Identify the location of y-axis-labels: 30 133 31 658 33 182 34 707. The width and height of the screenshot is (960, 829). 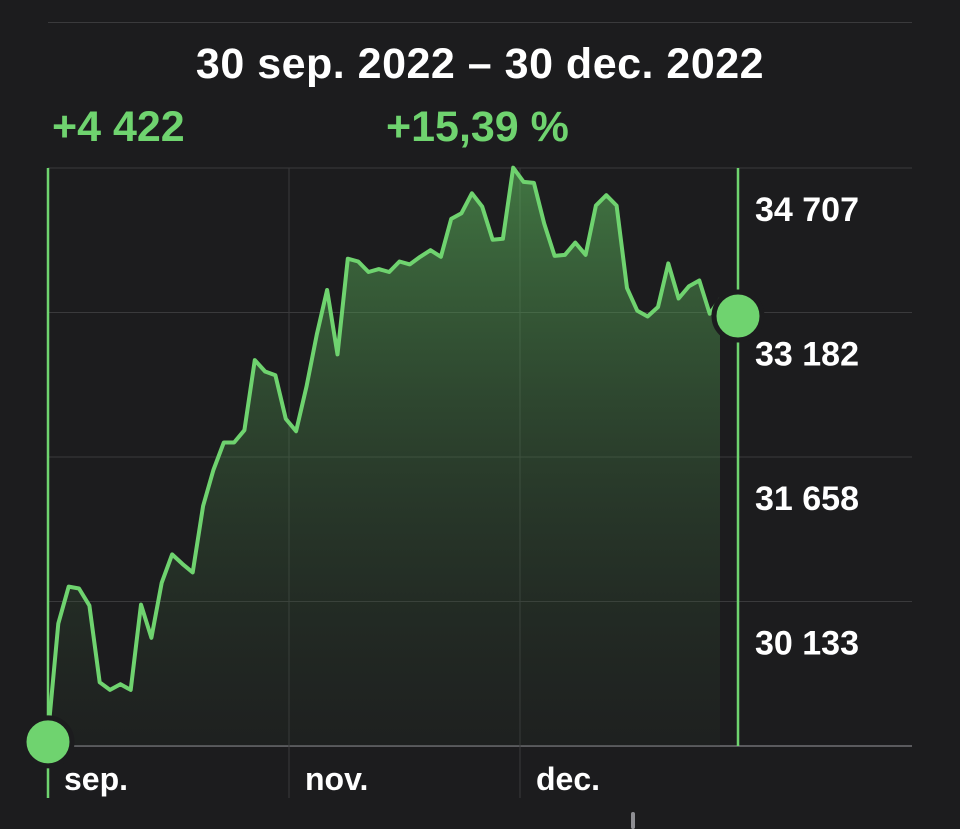
(807, 426).